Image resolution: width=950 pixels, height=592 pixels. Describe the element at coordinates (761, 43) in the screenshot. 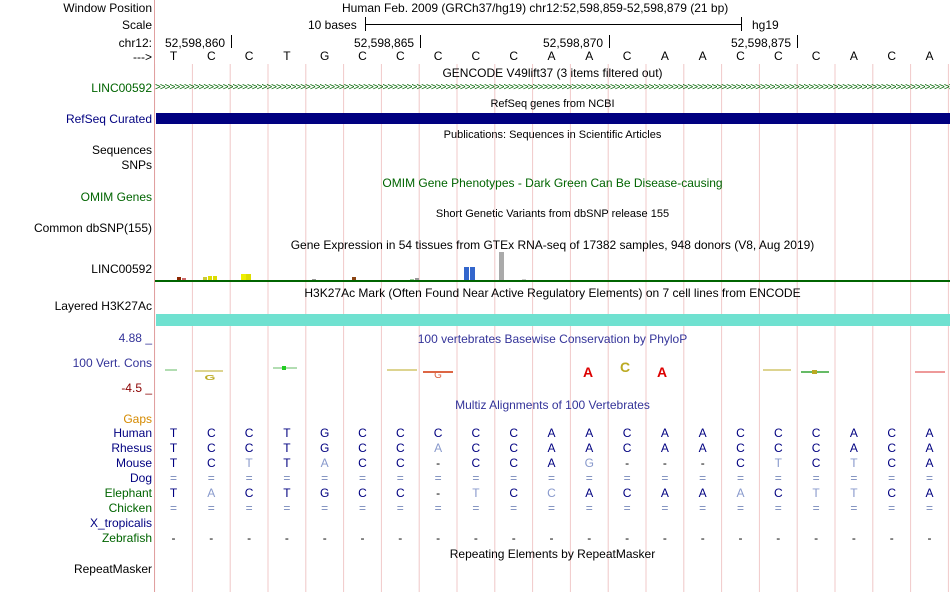

I see `chr-tick-4: 52,598,875` at that location.